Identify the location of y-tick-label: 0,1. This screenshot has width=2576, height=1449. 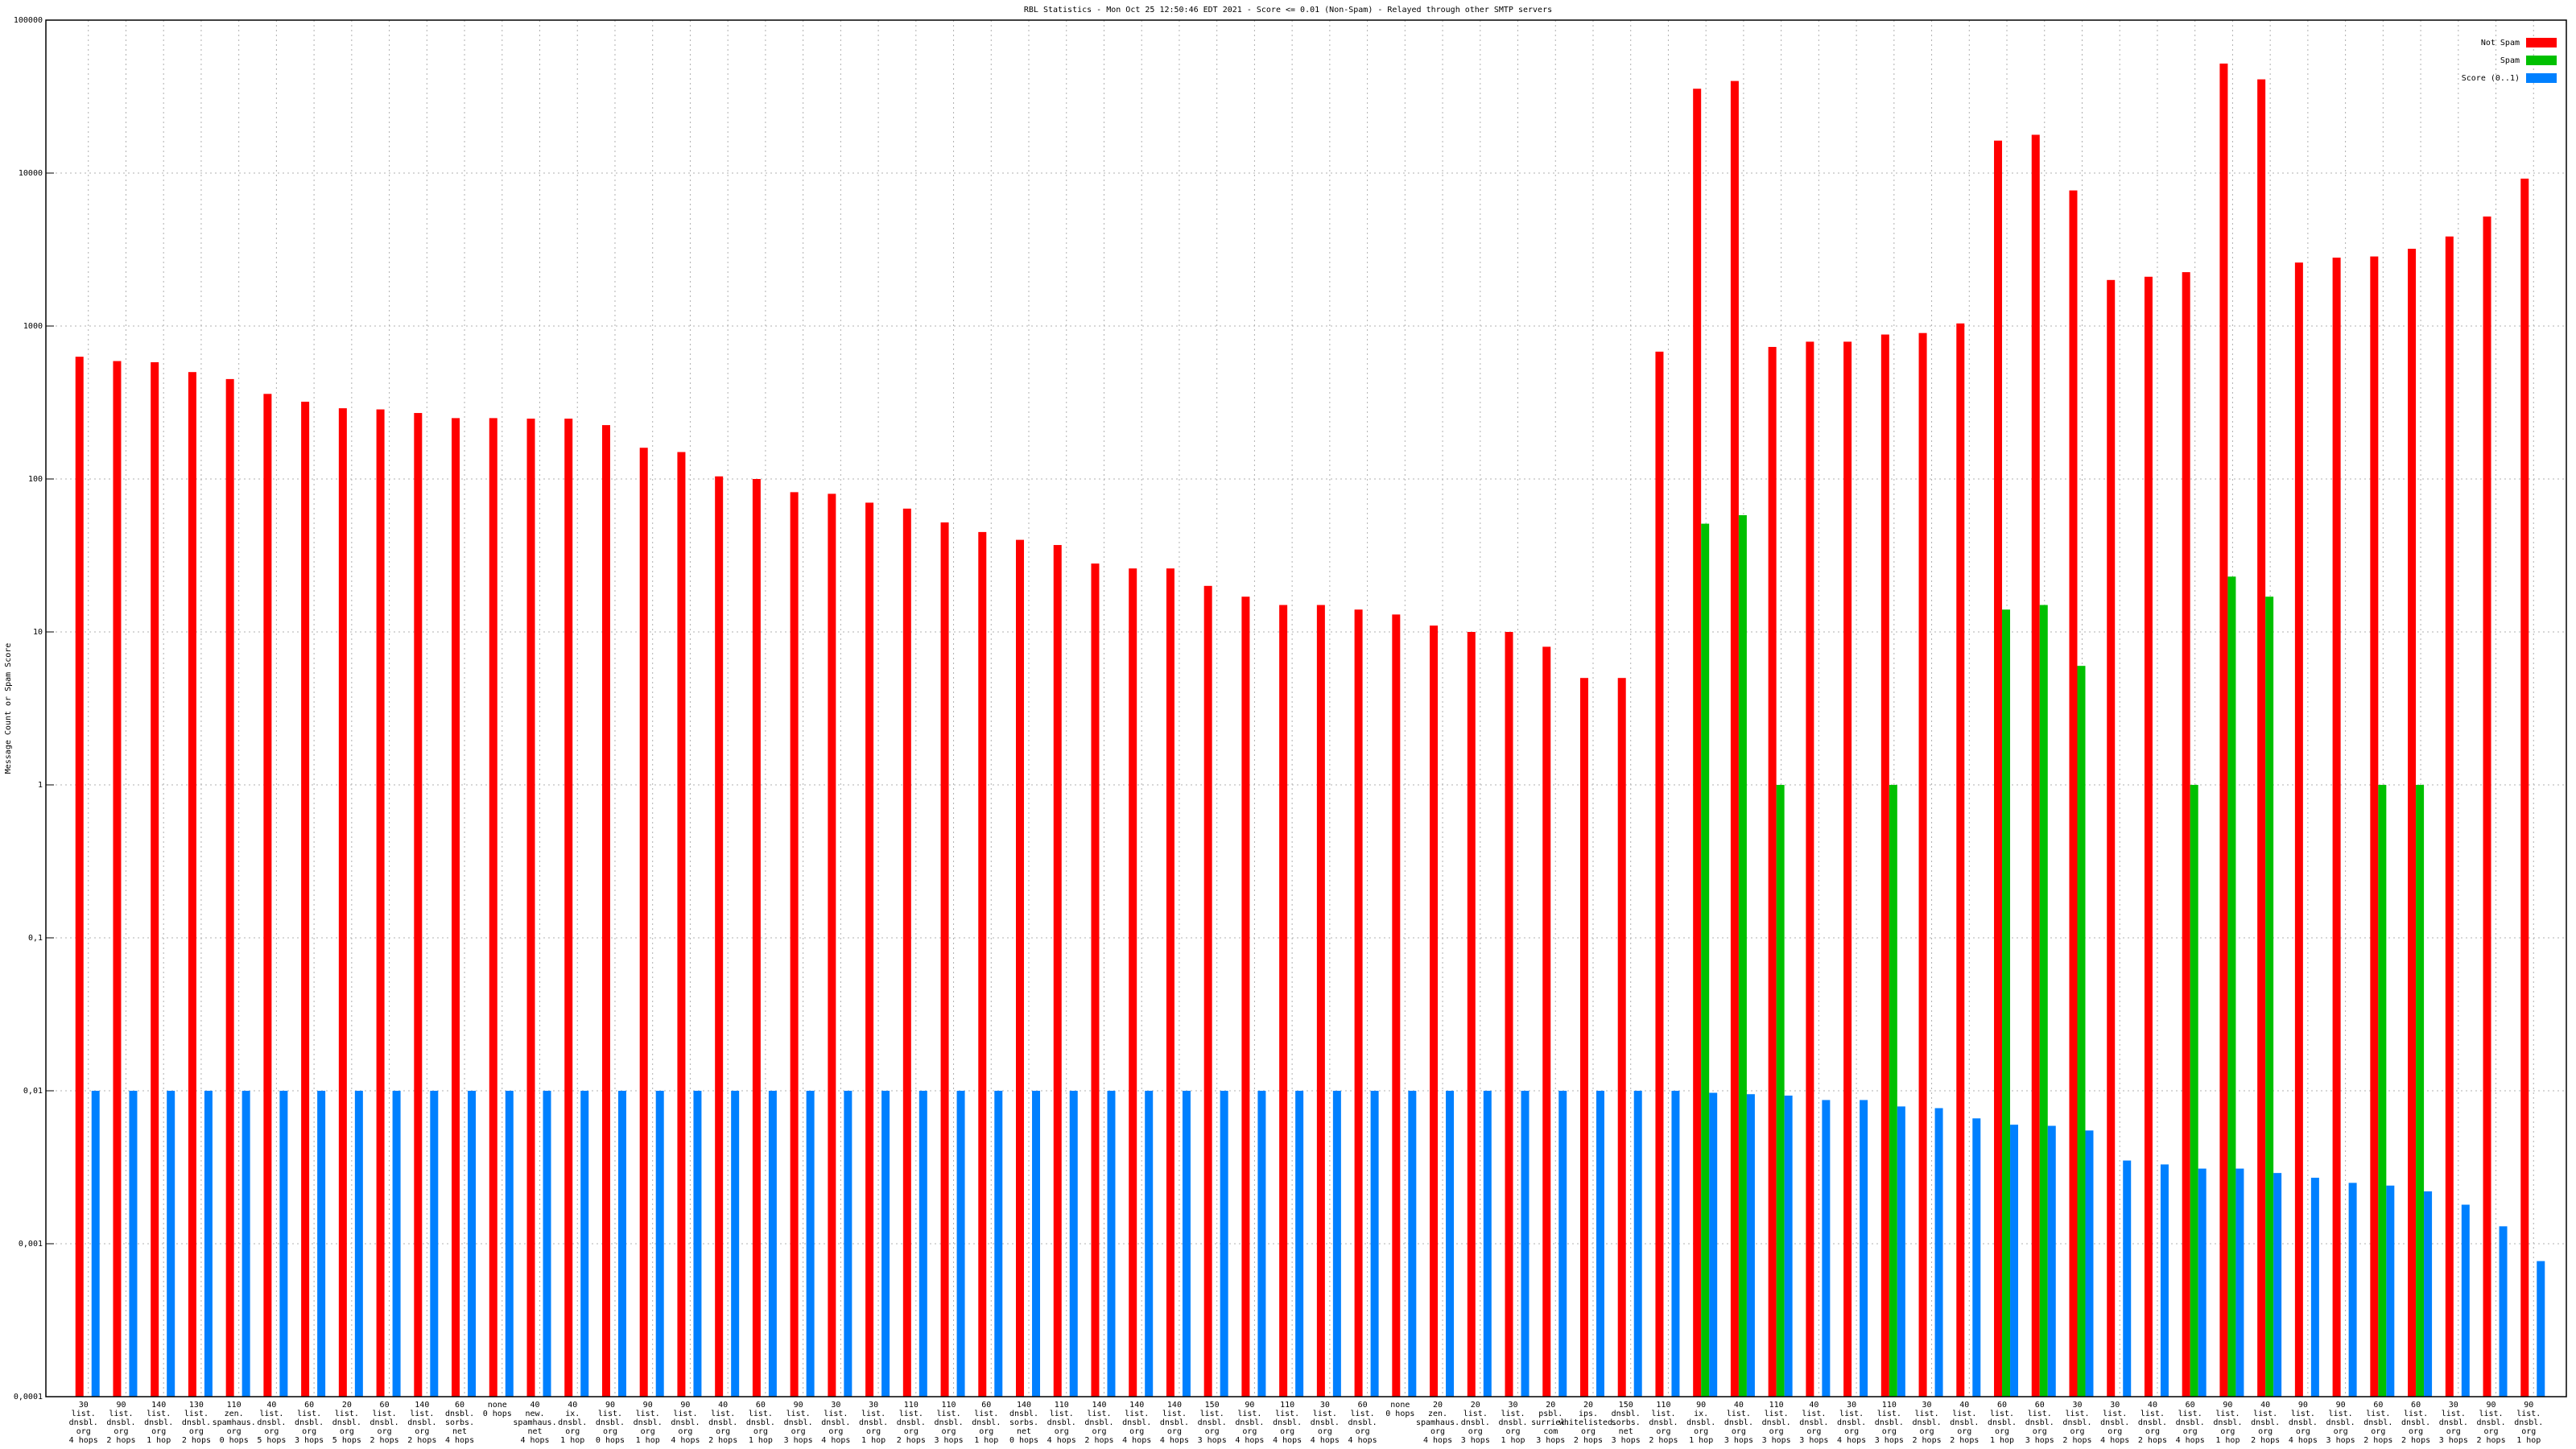
(35, 938).